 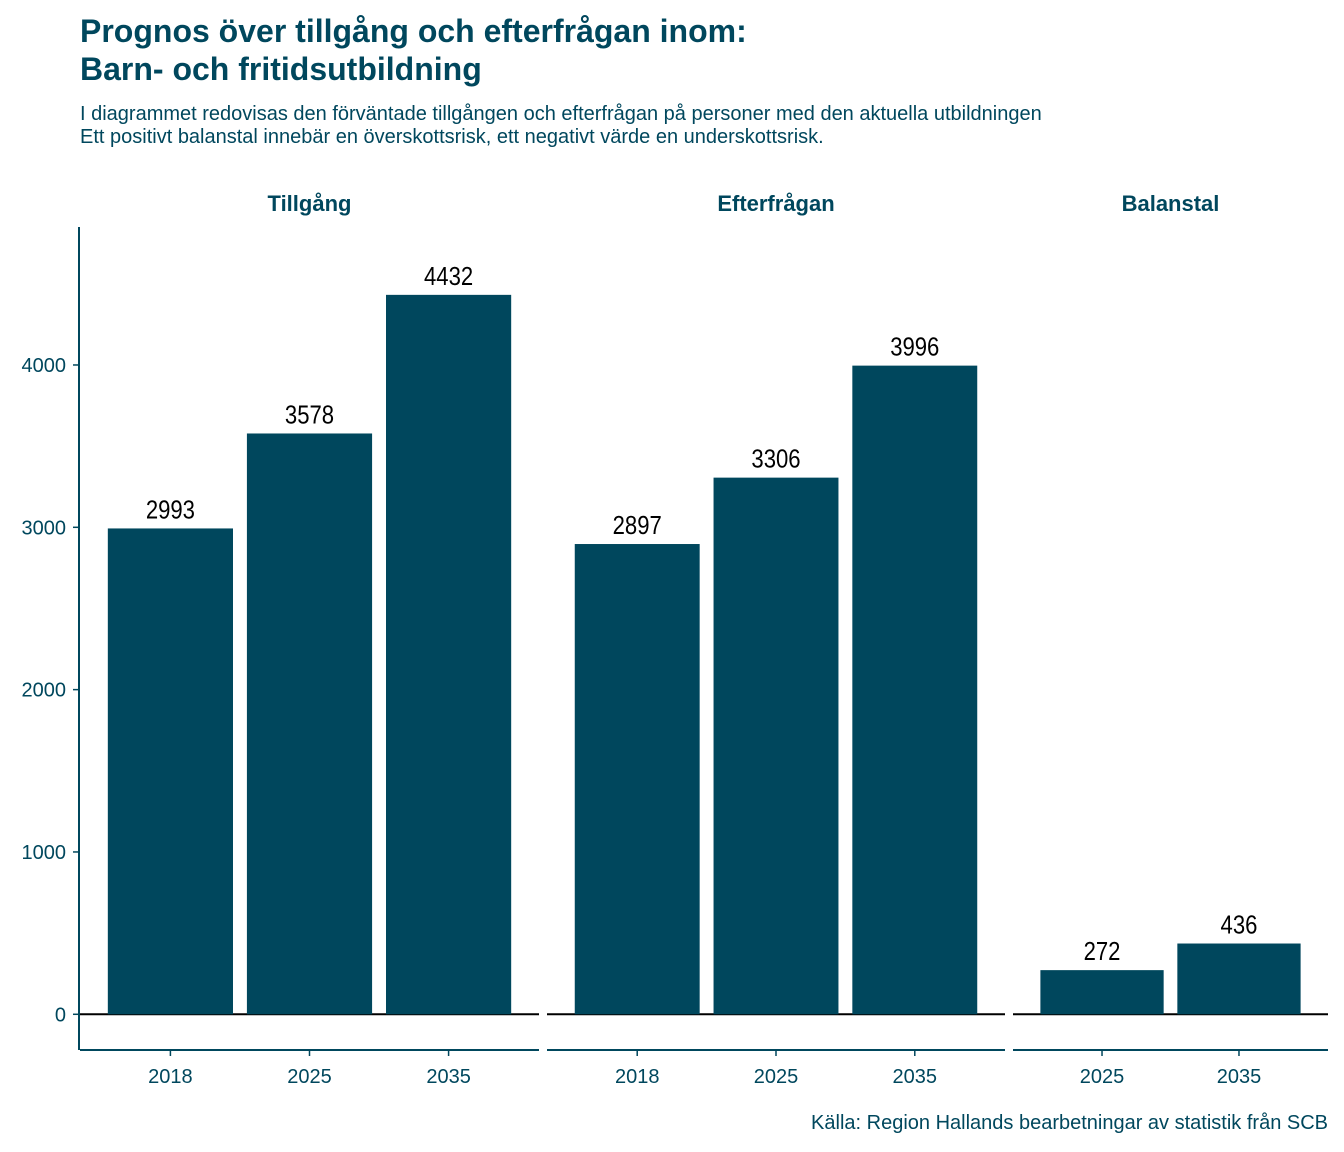 I want to click on data-label: 3996, so click(x=914, y=347).